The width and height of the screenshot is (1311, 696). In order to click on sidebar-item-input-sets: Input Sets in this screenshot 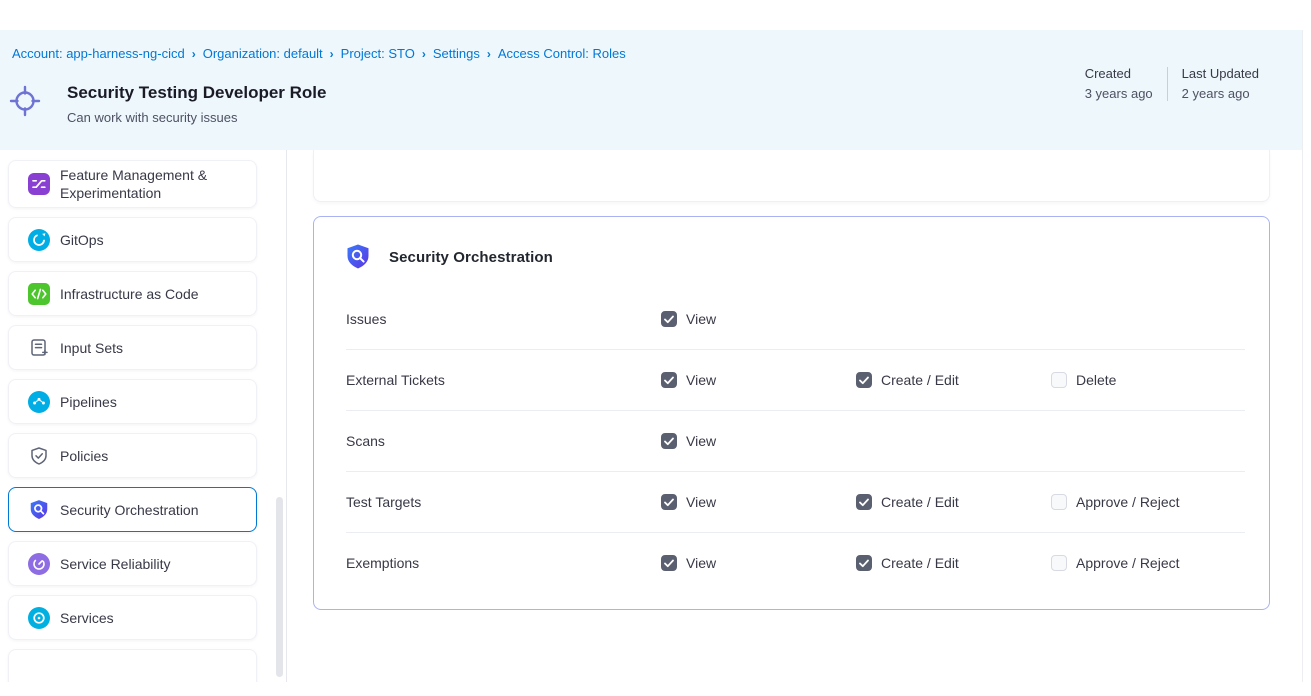, I will do `click(132, 348)`.